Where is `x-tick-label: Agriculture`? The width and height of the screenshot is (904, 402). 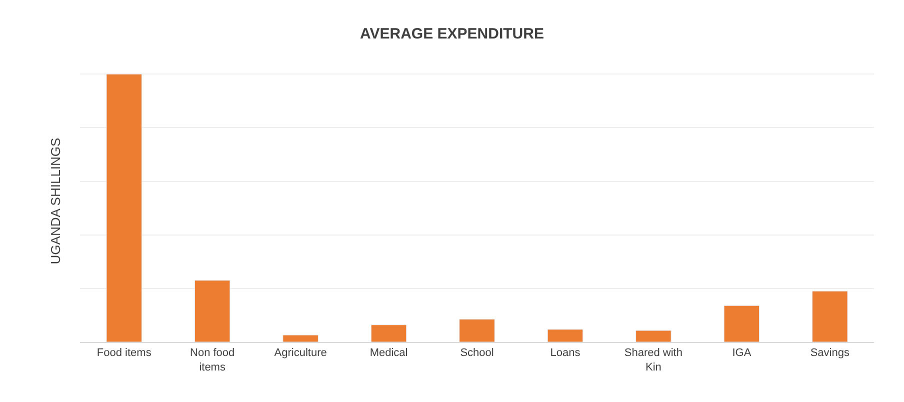 x-tick-label: Agriculture is located at coordinates (300, 353).